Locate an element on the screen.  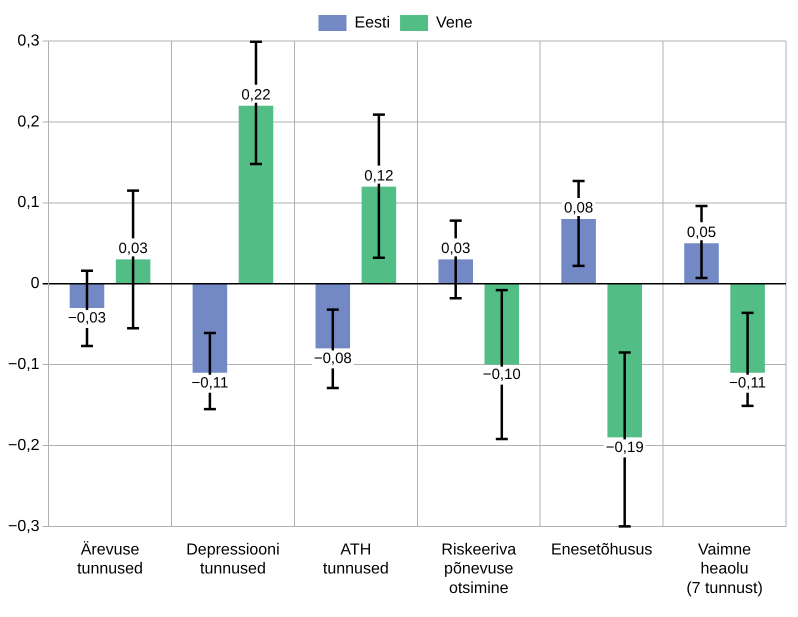
data-label: −0,10 is located at coordinates (501, 375).